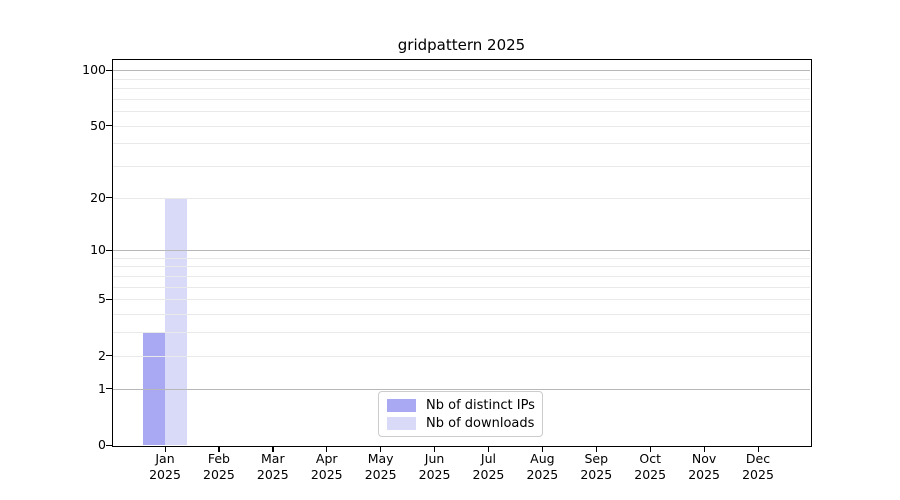 The width and height of the screenshot is (900, 500). I want to click on x-axis-tick-label: Jul 2025, so click(488, 467).